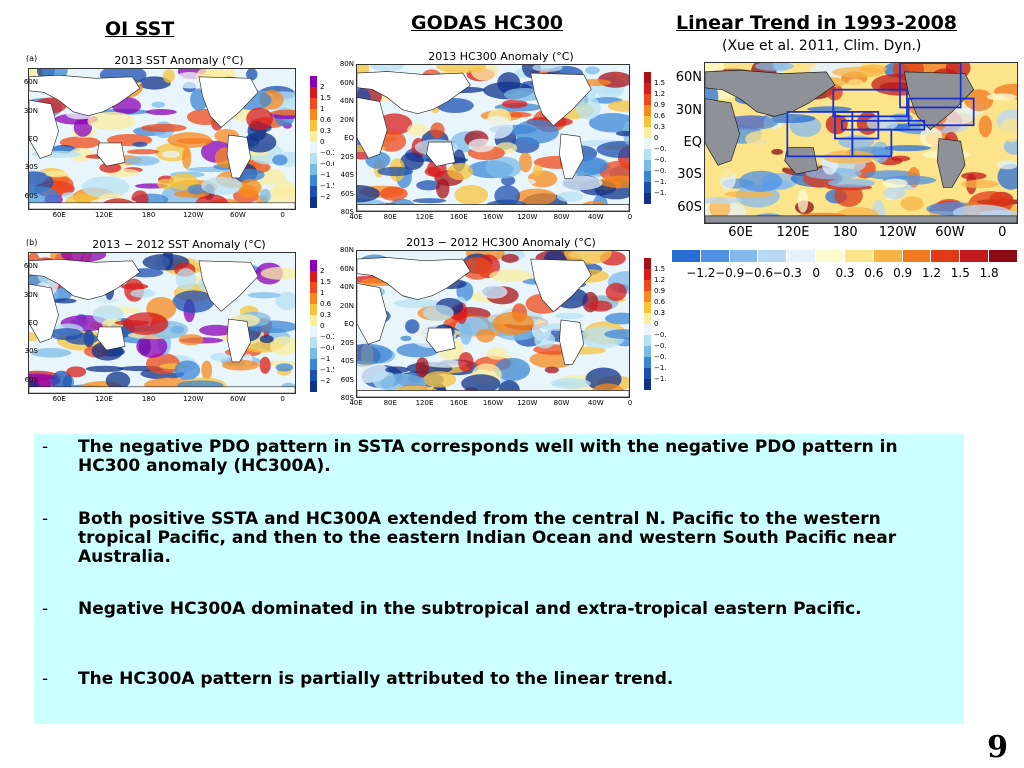 Image resolution: width=1024 pixels, height=768 pixels. What do you see at coordinates (660, 291) in the screenshot?
I see `colorbar-label: 0.9` at bounding box center [660, 291].